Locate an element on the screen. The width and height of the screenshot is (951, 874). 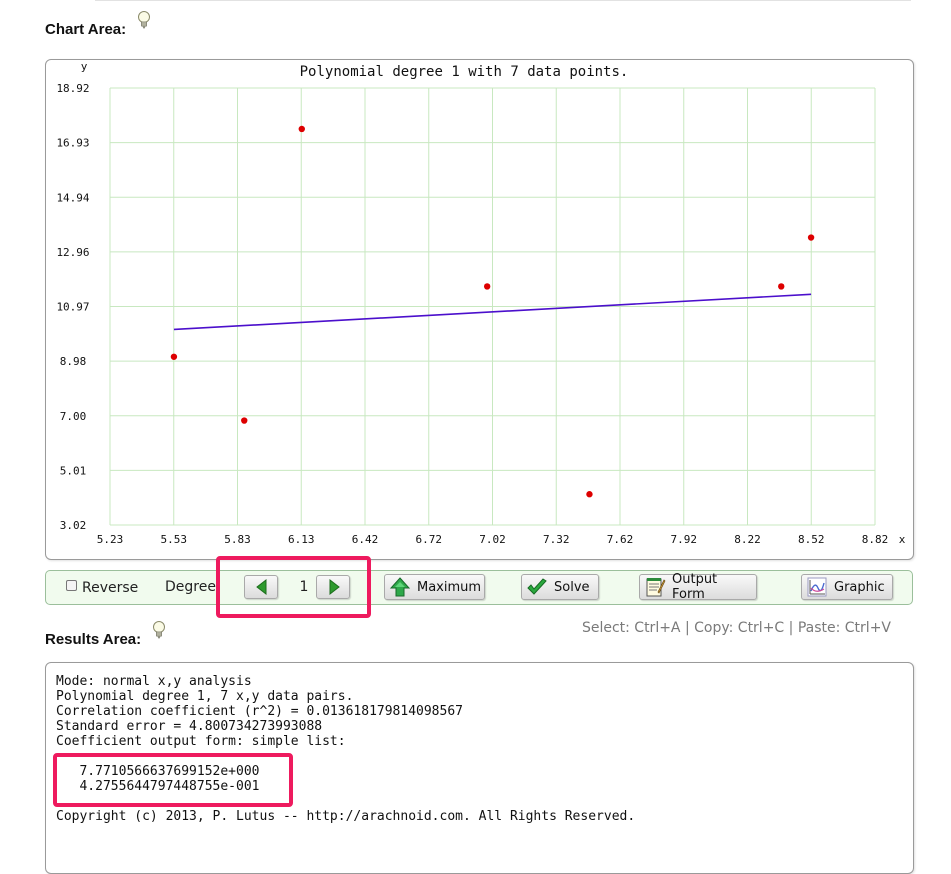
graphic-label: Graphic is located at coordinates (859, 587).